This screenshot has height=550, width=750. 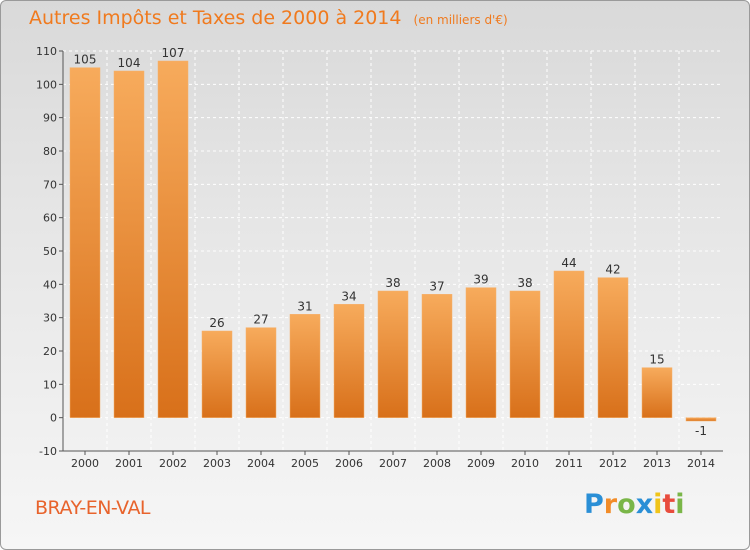 What do you see at coordinates (261, 463) in the screenshot?
I see `x-tick-label: 2004` at bounding box center [261, 463].